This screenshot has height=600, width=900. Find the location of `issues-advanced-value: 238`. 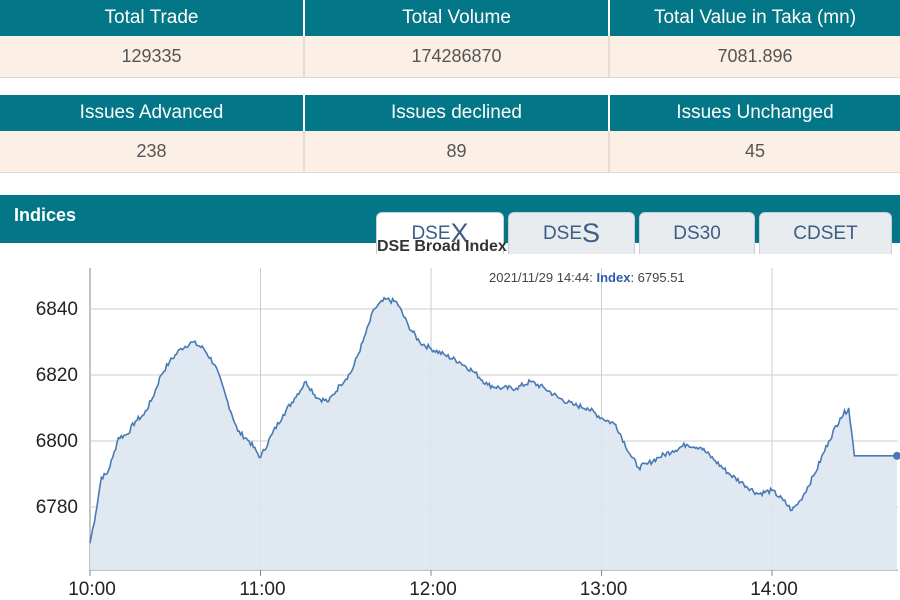

issues-advanced-value: 238 is located at coordinates (152, 151).